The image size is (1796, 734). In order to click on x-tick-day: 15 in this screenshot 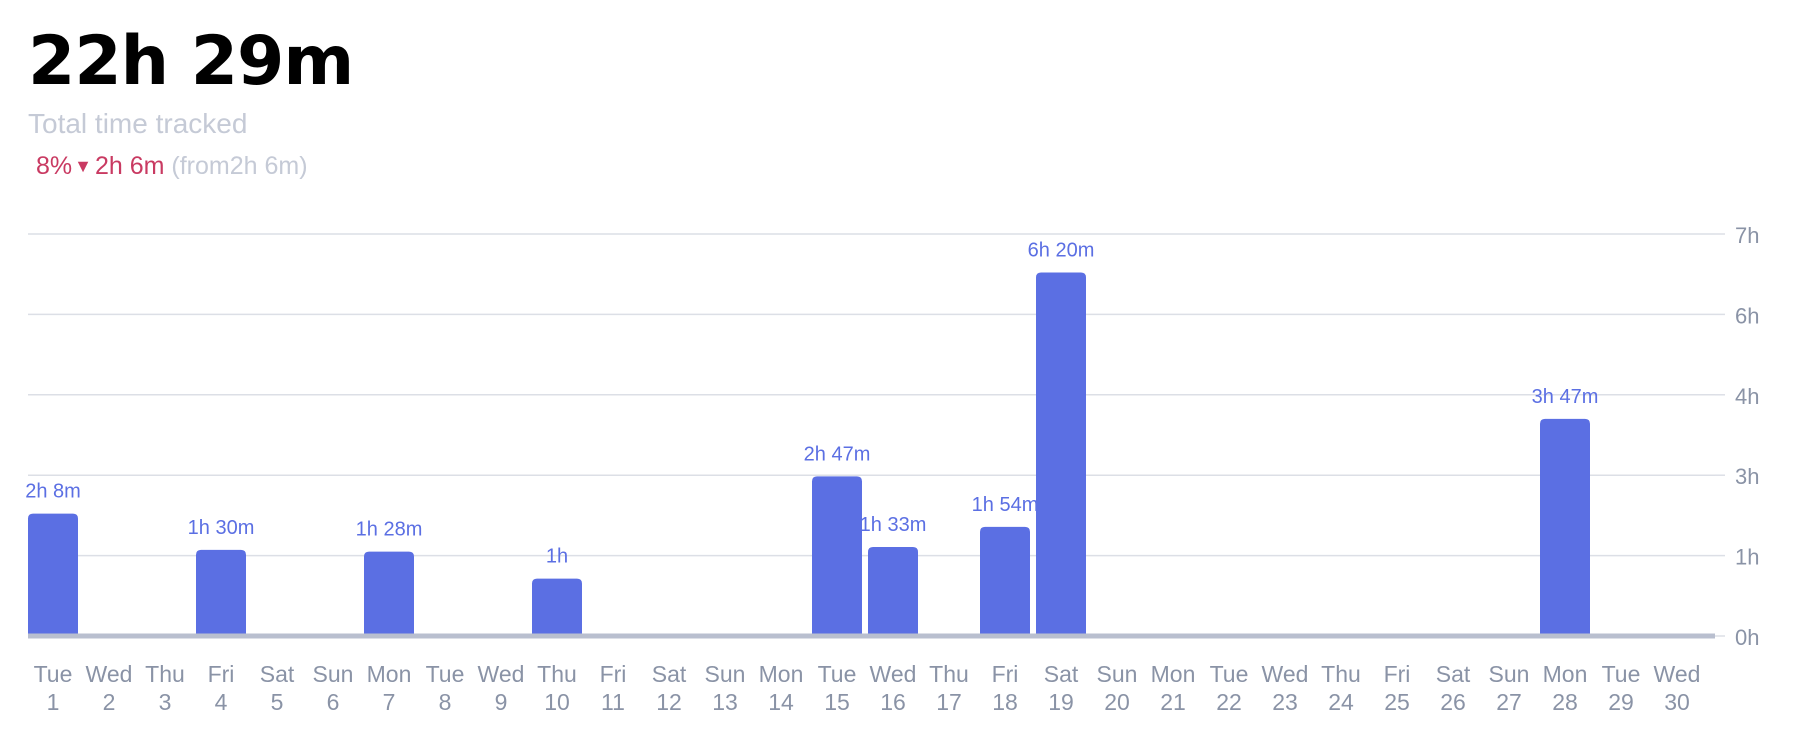, I will do `click(837, 702)`.